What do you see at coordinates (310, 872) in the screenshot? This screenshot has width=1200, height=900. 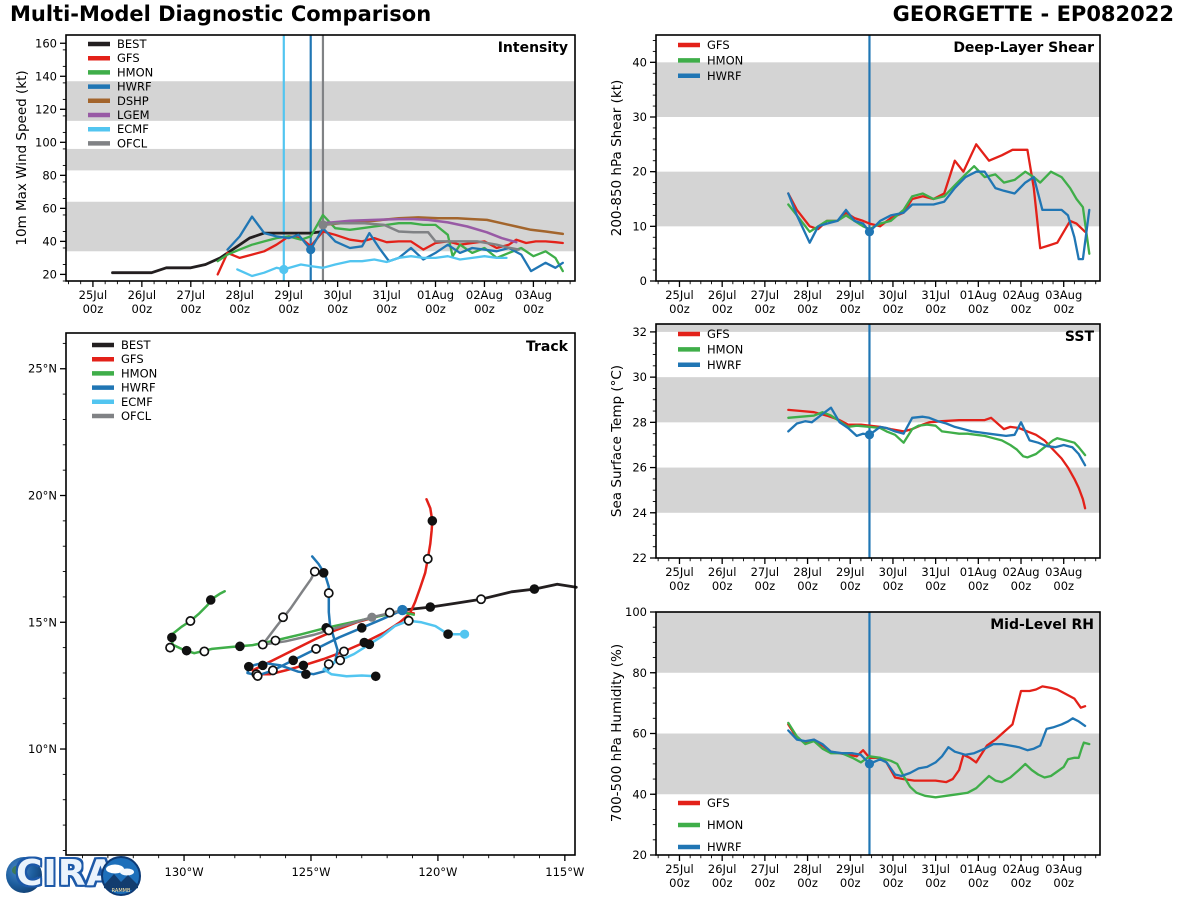 I see `svg-text: 125°W` at bounding box center [310, 872].